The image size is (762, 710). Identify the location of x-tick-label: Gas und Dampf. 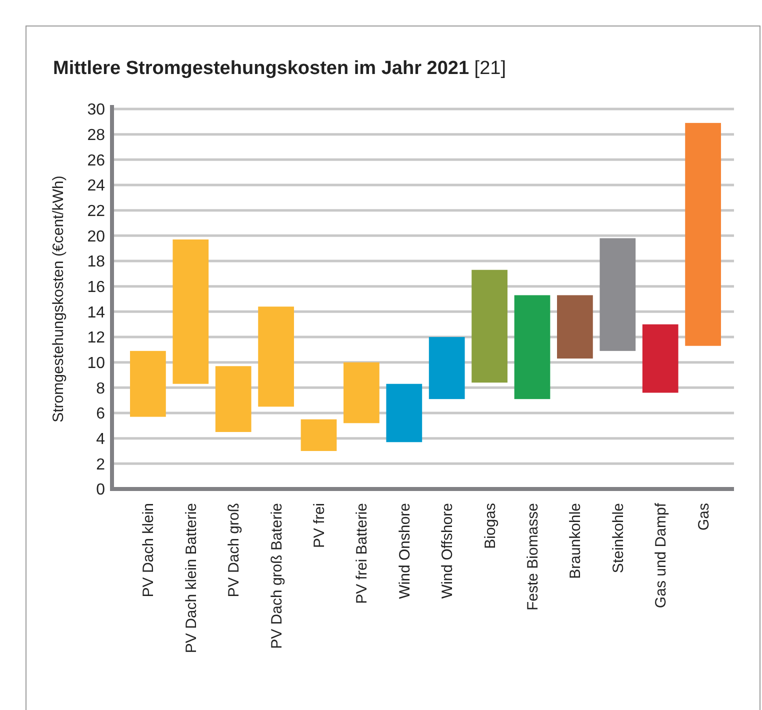
(661, 555).